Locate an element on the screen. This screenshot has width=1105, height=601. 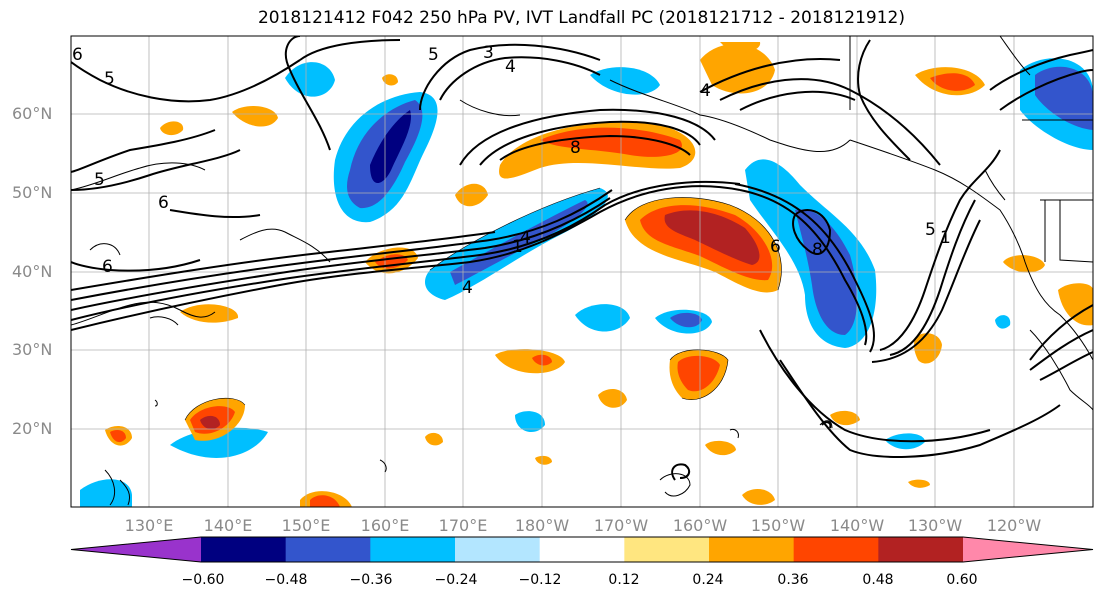
lon-label-130w: 130°W is located at coordinates (935, 525).